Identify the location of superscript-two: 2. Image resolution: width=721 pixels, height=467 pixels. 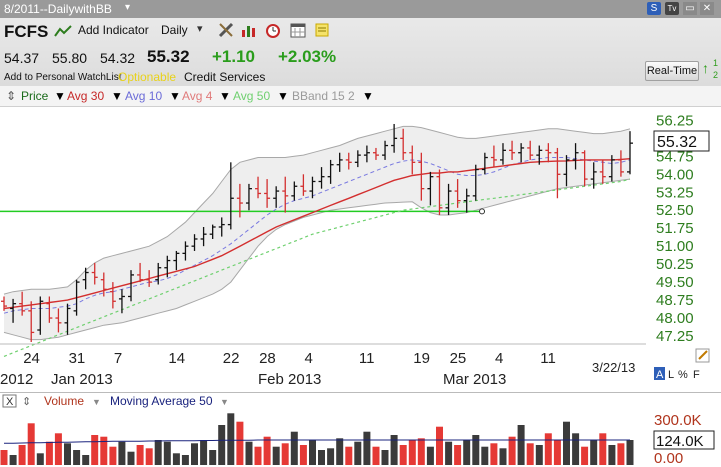
(716, 75).